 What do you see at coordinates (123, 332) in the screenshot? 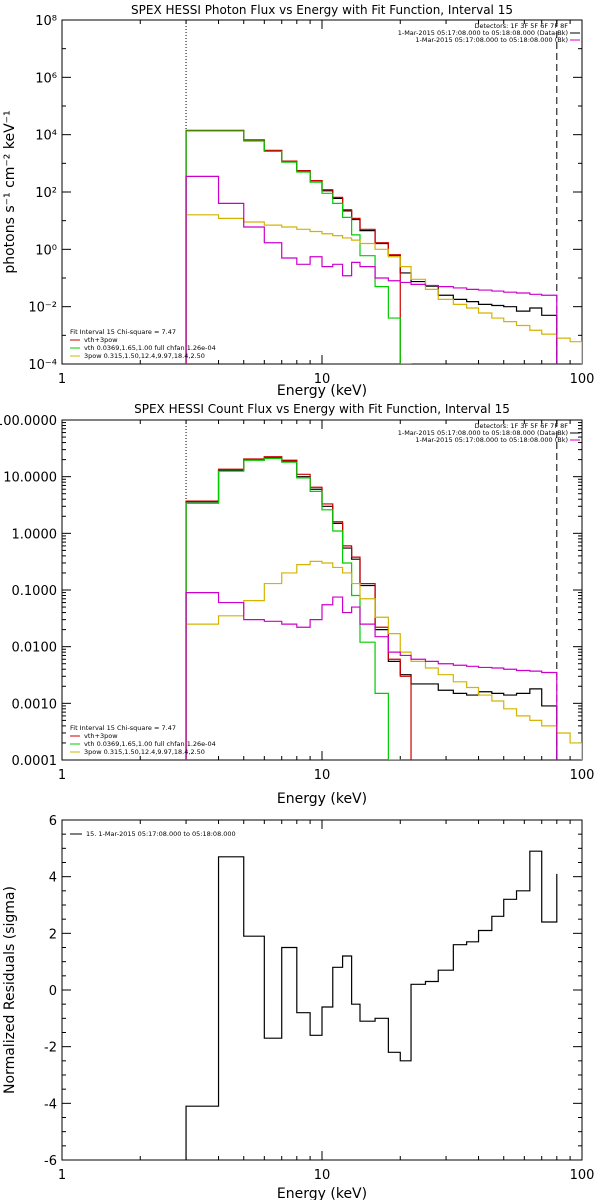
I see `photon-legend-heading: Fit Interval 15 Chi-square = 7.47` at bounding box center [123, 332].